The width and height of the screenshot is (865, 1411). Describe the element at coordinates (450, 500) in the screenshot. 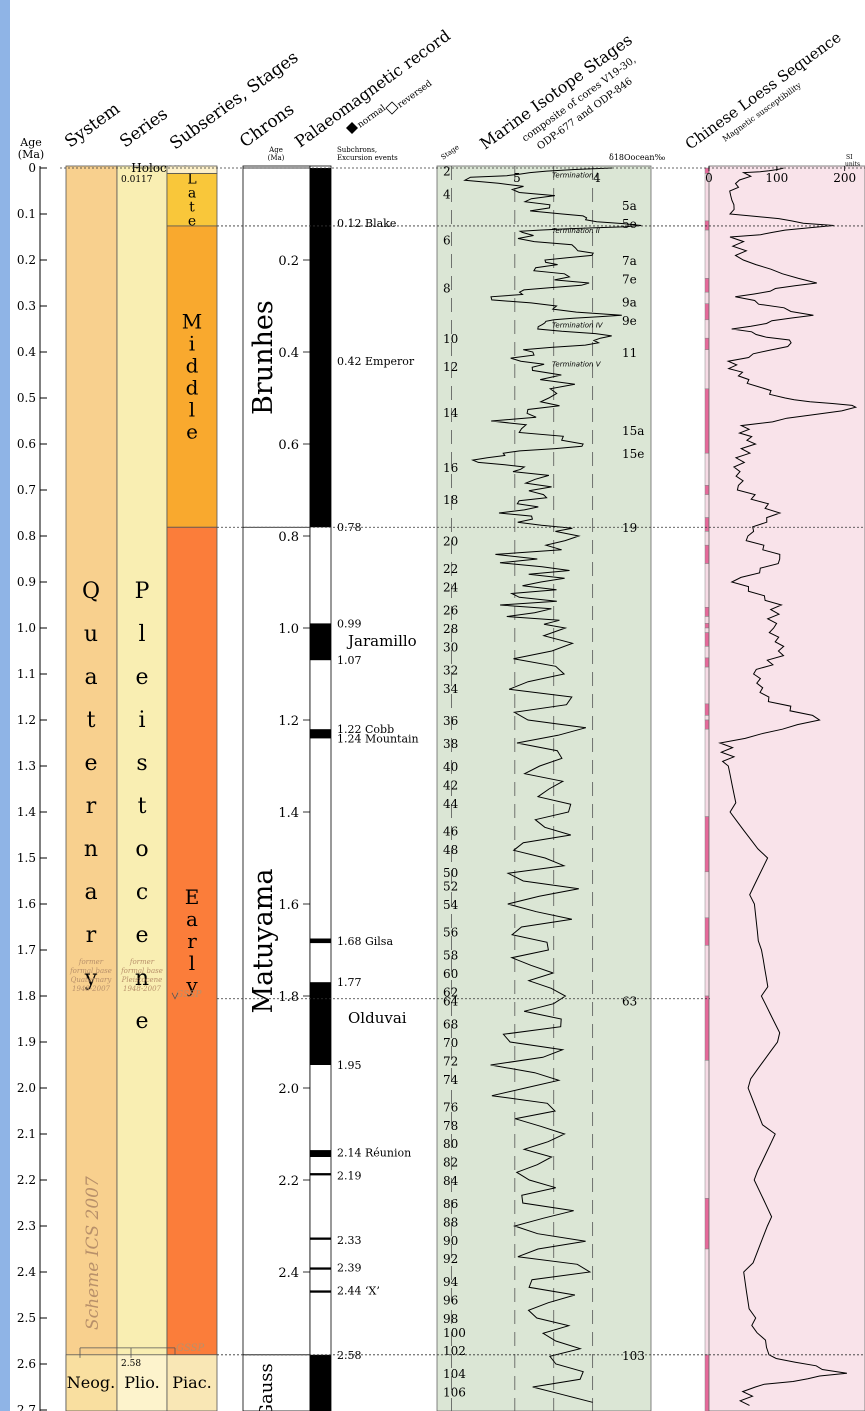

I see `mis-stage-label: 18` at that location.